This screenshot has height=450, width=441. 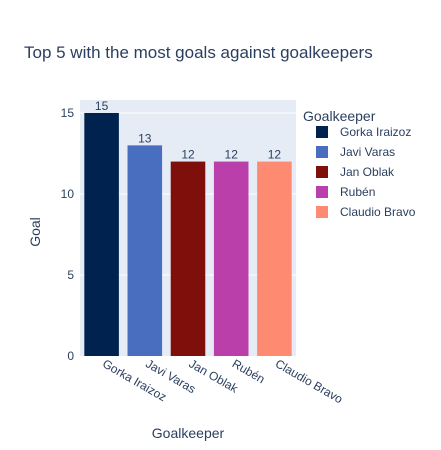 What do you see at coordinates (188, 433) in the screenshot?
I see `x-axis-title: Goalkeeper` at bounding box center [188, 433].